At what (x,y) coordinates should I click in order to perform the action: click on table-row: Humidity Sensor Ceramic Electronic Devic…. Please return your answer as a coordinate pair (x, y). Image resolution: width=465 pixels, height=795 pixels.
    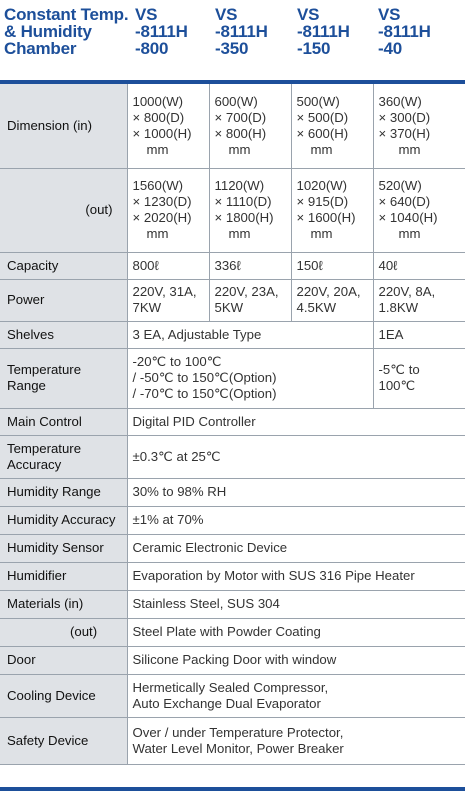
    Looking at the image, I should click on (232, 548).